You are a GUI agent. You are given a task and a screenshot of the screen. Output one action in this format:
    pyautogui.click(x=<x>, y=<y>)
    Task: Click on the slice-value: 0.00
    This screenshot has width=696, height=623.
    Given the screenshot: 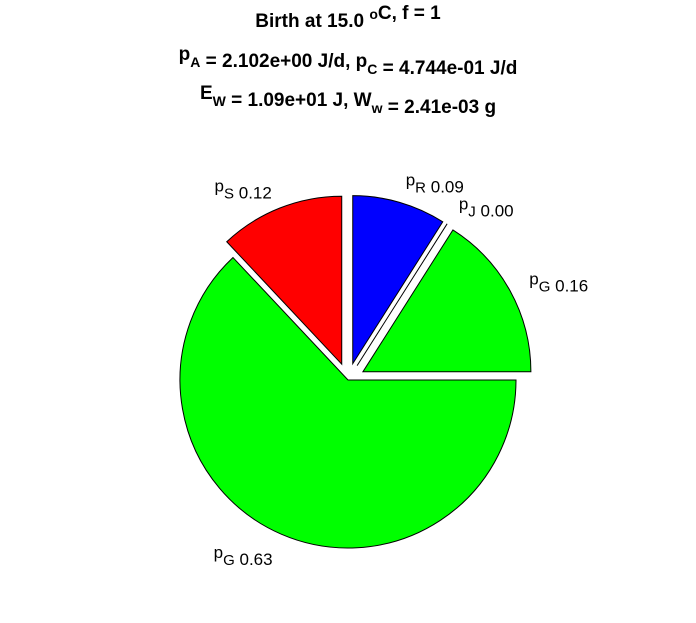 What is the action you would take?
    pyautogui.click(x=497, y=210)
    